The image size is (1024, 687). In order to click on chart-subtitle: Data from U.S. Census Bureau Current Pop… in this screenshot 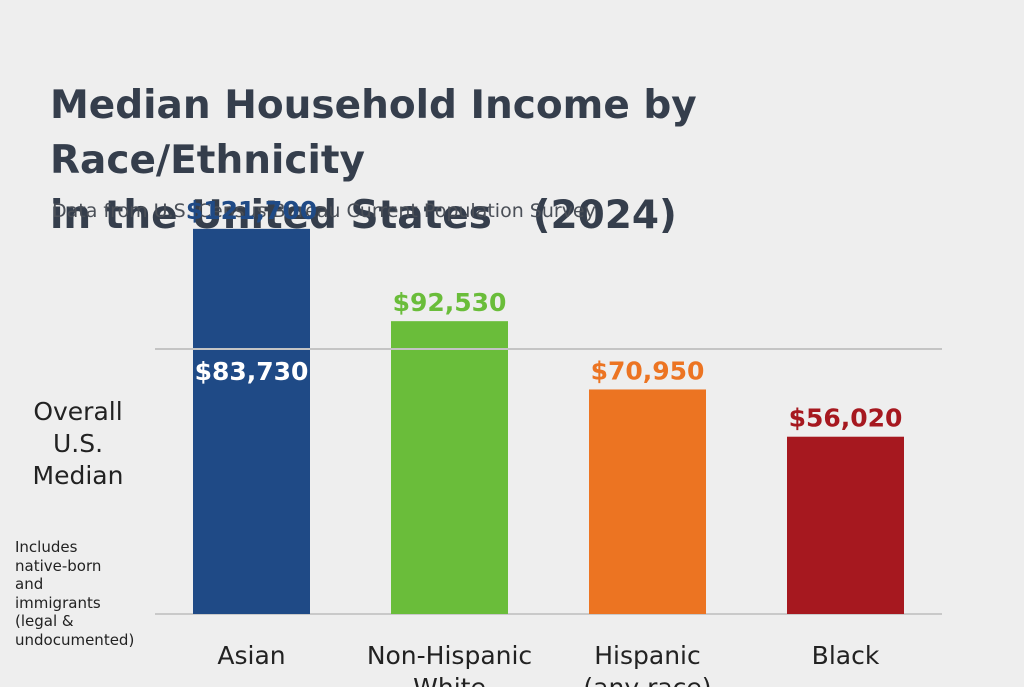, I will do `click(324, 211)`.